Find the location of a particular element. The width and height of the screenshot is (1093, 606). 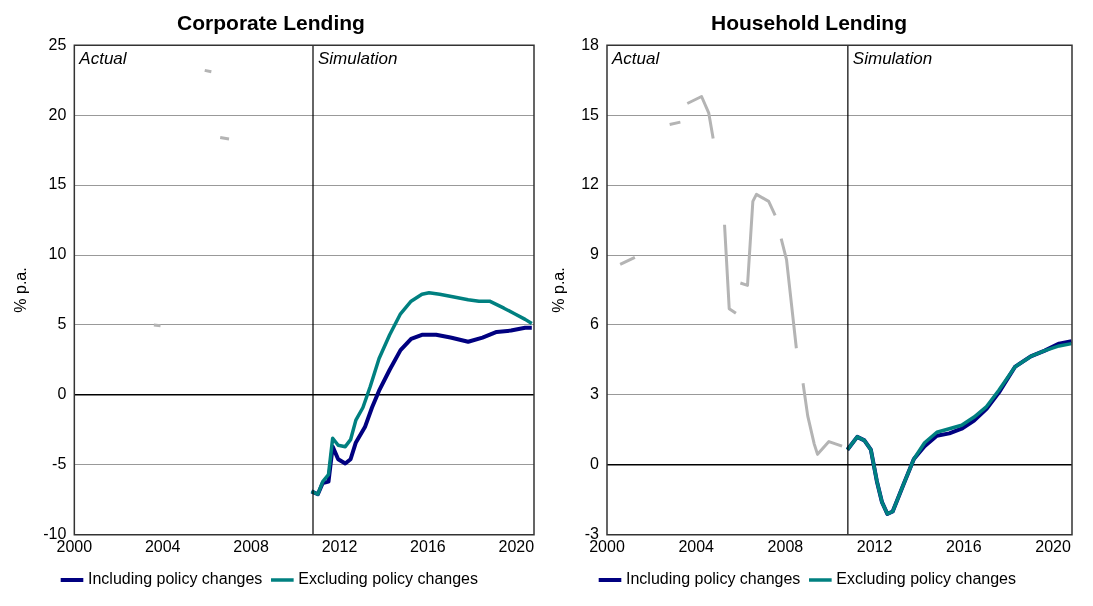

y-tick-label: 20 is located at coordinates (57, 114).